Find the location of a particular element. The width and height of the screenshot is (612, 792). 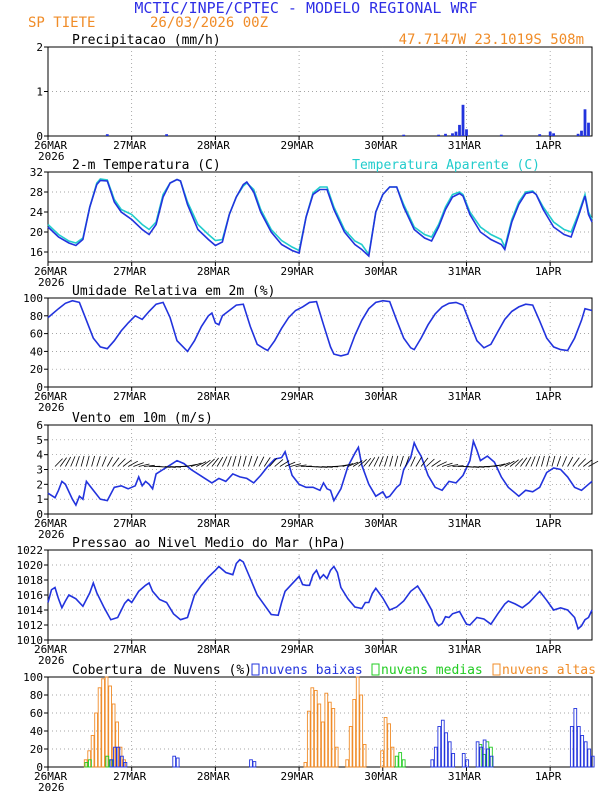

clouds-bar-green is located at coordinates (86, 765).